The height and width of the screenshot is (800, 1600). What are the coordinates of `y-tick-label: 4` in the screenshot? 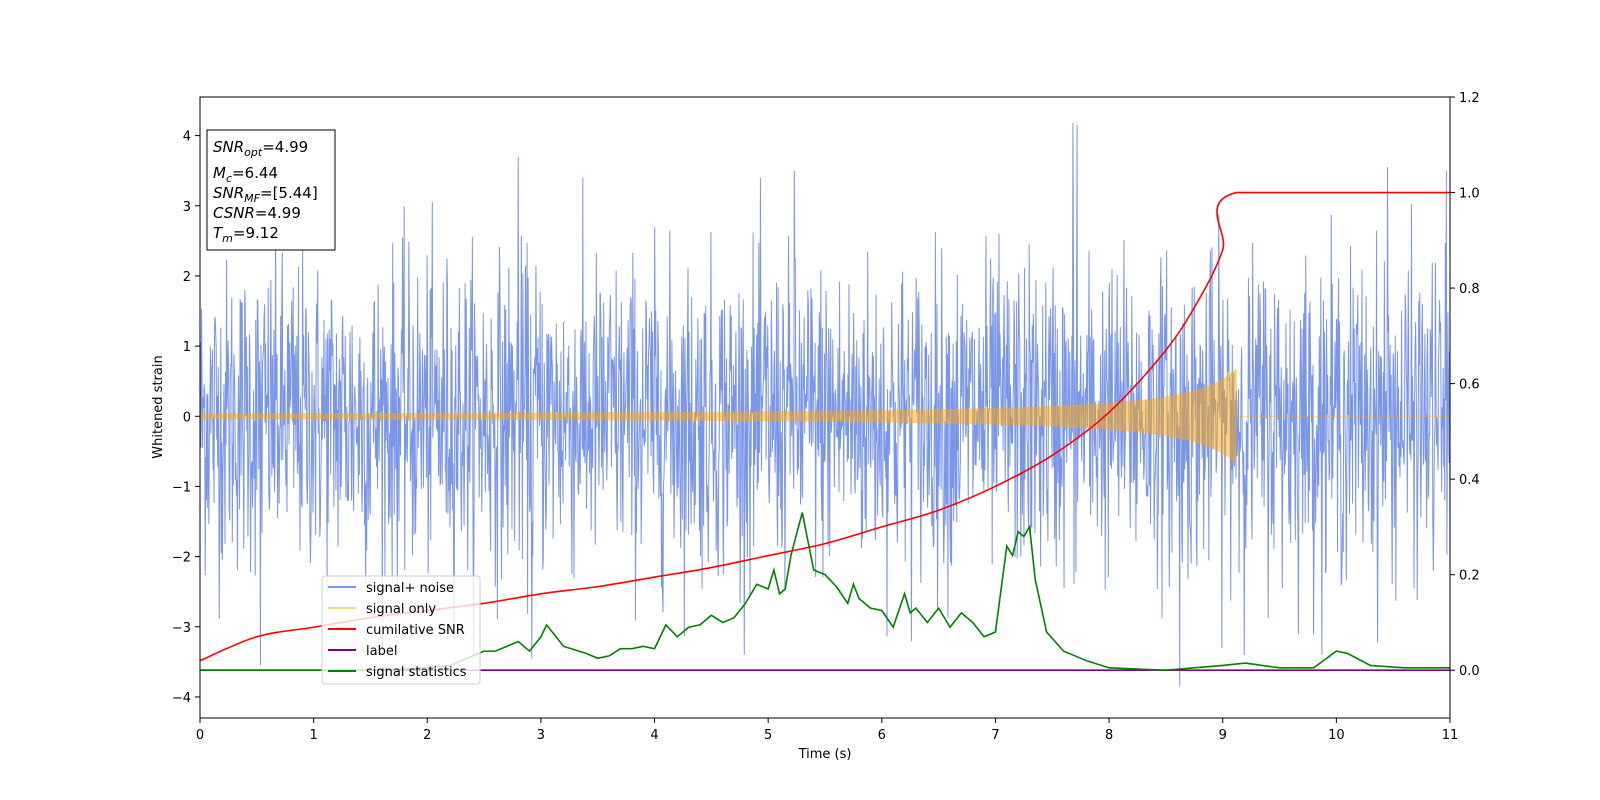 It's located at (187, 137).